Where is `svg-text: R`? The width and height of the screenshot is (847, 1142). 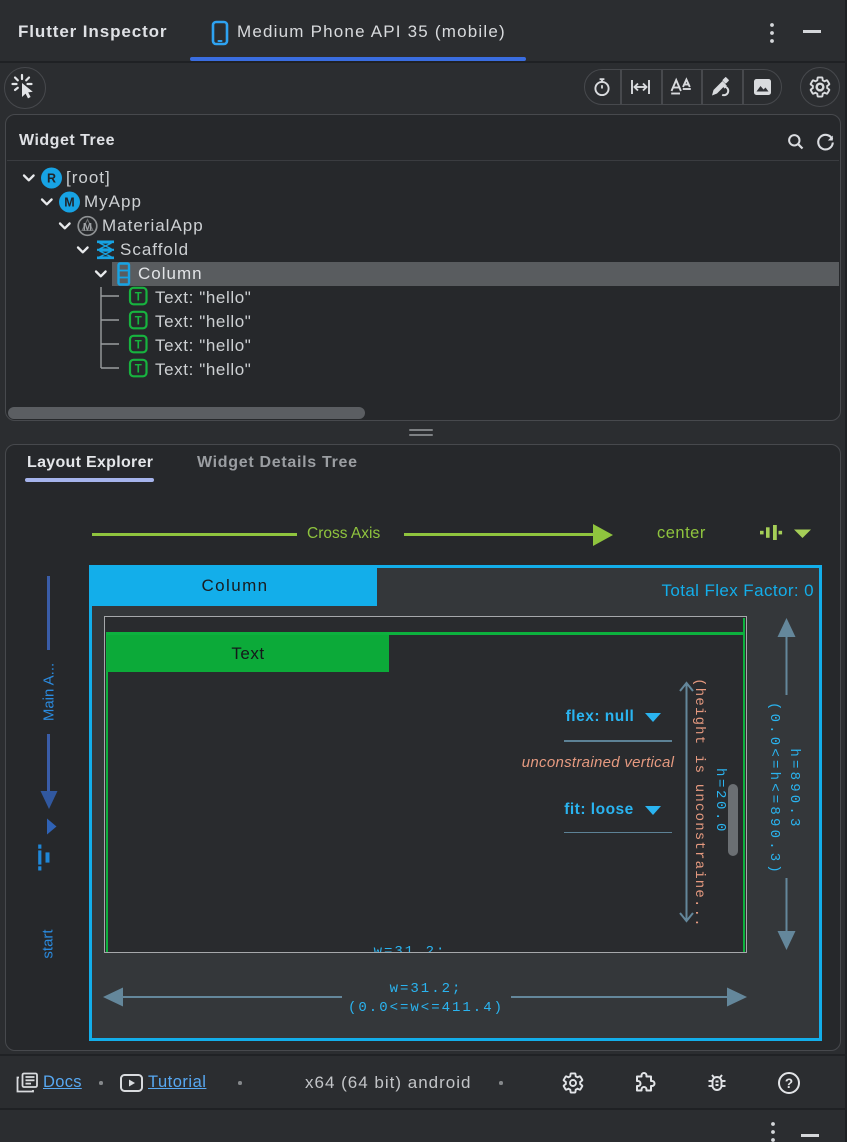 svg-text: R is located at coordinates (51, 179).